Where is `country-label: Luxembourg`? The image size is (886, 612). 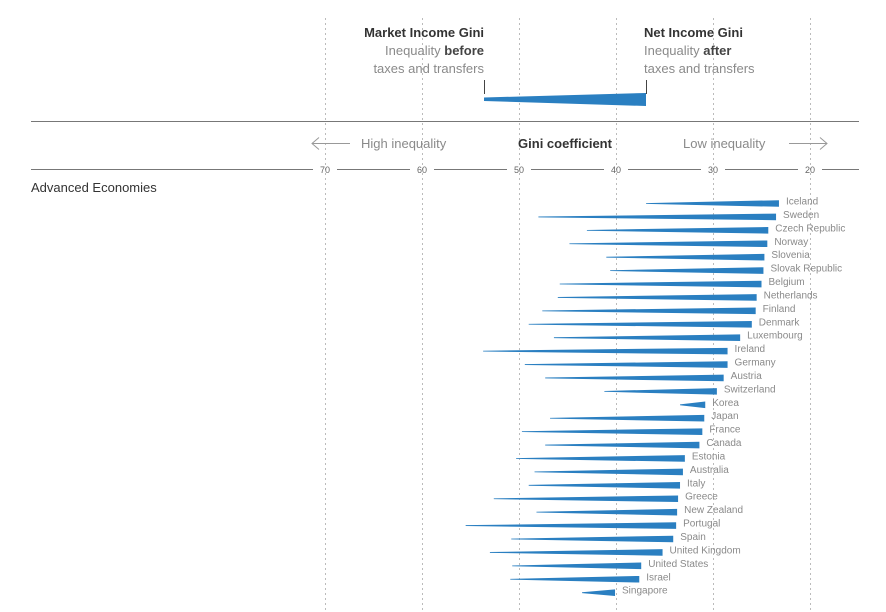
country-label: Luxembourg is located at coordinates (775, 336).